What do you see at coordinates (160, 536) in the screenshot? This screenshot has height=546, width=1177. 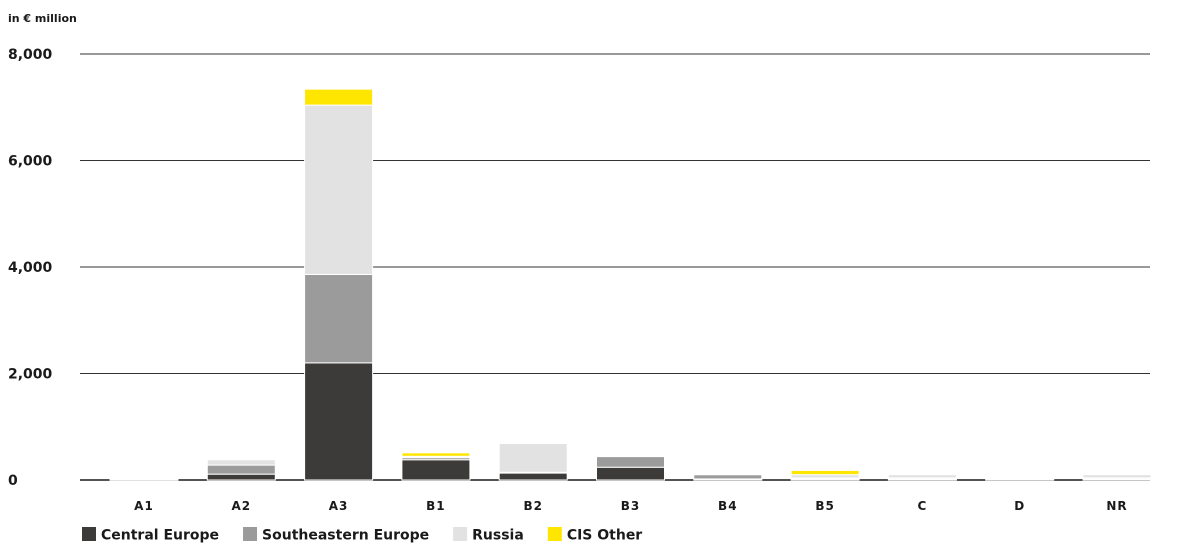 I see `legend-label: Central Europe` at bounding box center [160, 536].